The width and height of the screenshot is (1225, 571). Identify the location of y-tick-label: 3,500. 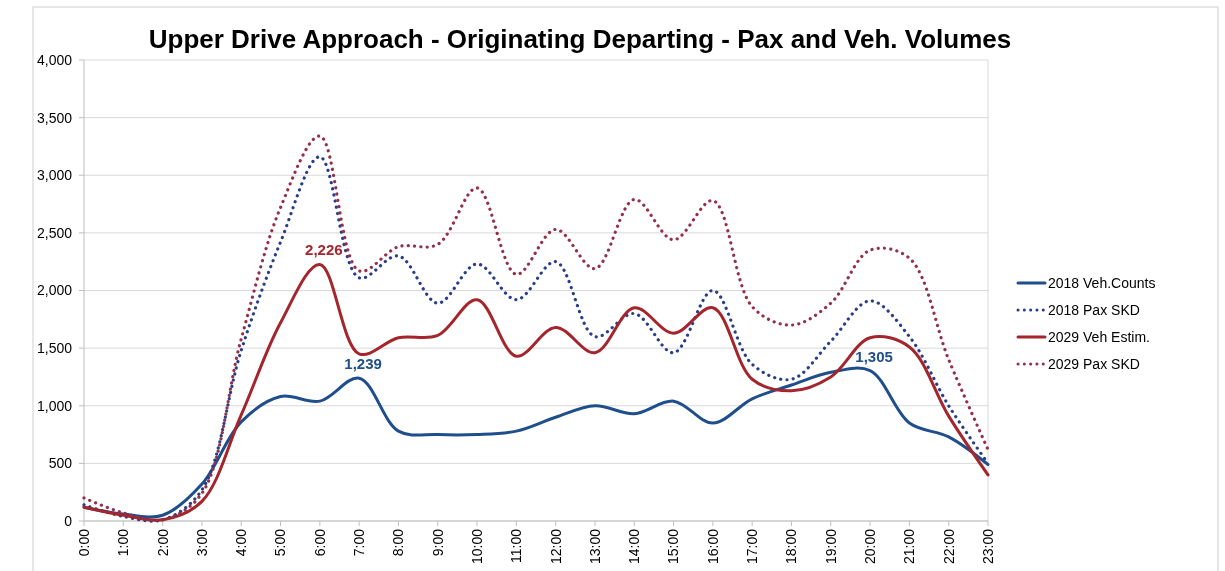
(54, 117).